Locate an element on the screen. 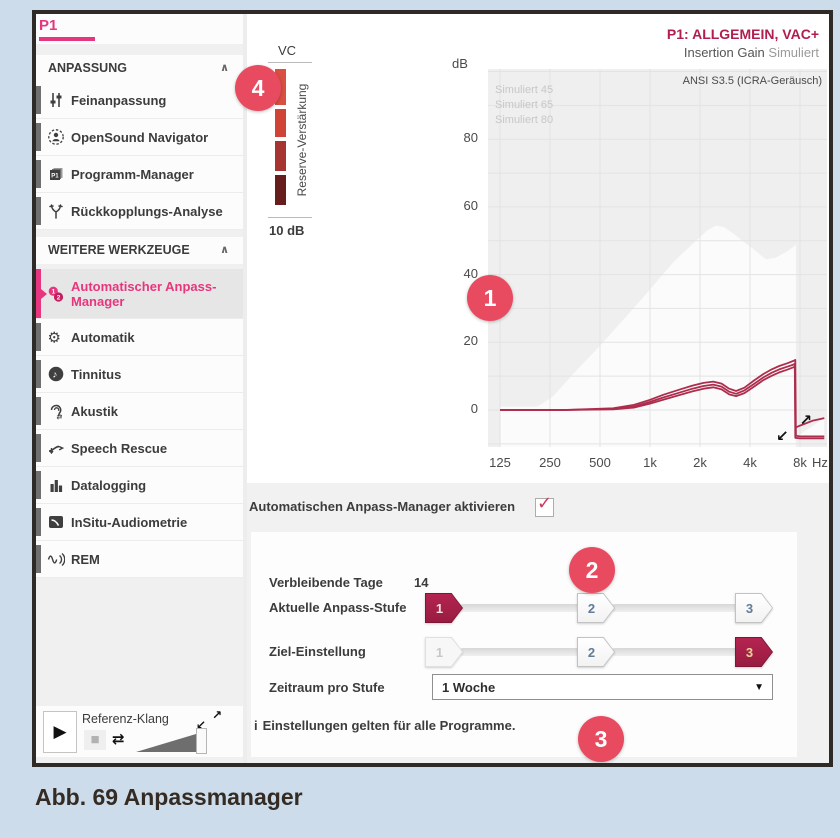 This screenshot has width=840, height=838. vc-scale-label: 10 dB is located at coordinates (287, 230).